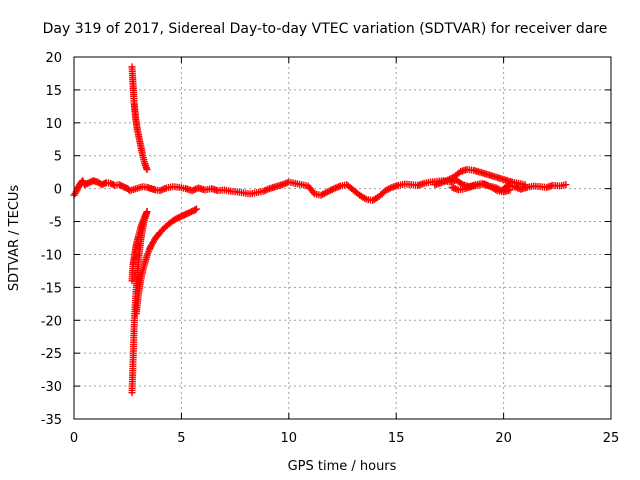 The width and height of the screenshot is (640, 480). What do you see at coordinates (58, 157) in the screenshot?
I see `y-tick-label: 5` at bounding box center [58, 157].